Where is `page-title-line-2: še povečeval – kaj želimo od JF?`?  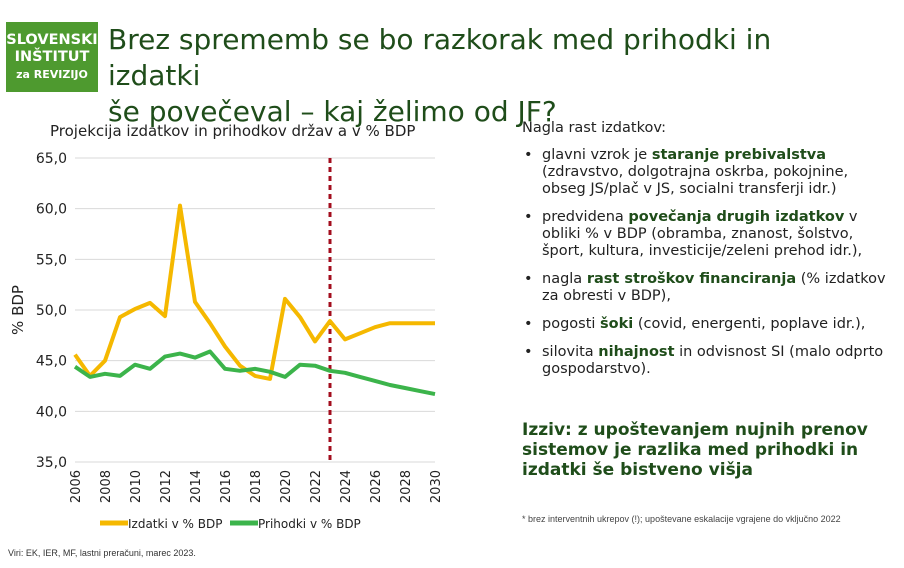 page-title-line-2: še povečeval – kaj želimo od JF? is located at coordinates (332, 111).